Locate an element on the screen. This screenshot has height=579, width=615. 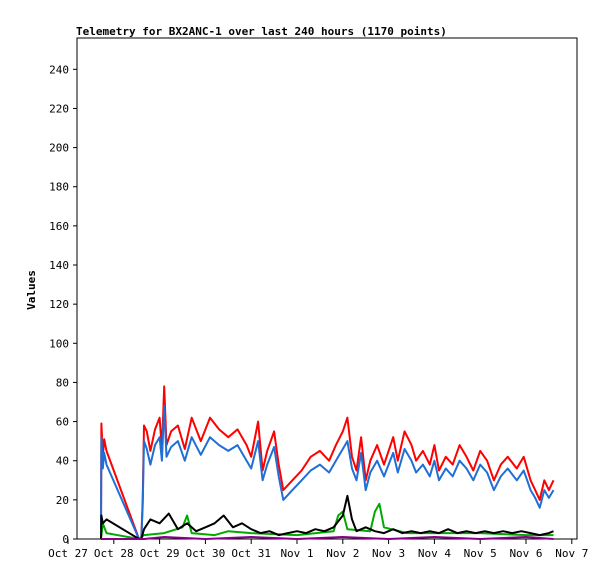
y-tick-label: 140 is located at coordinates (59, 265).